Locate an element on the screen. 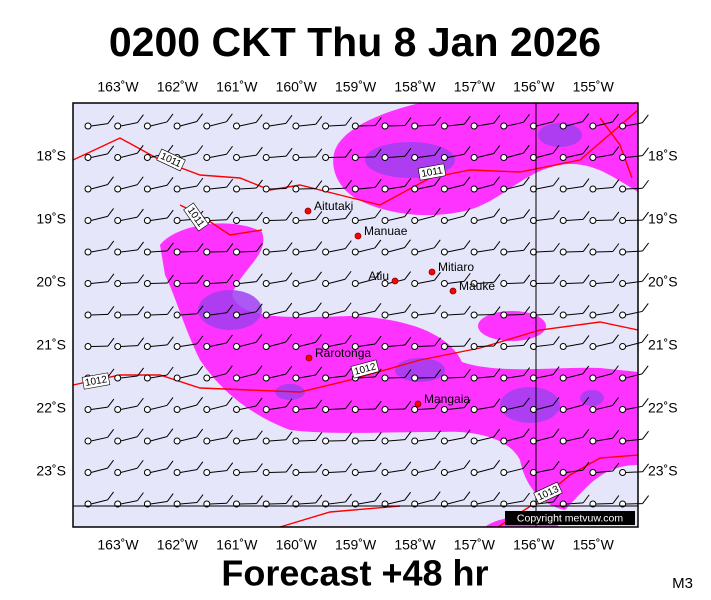  copyright-box is located at coordinates (570, 518).